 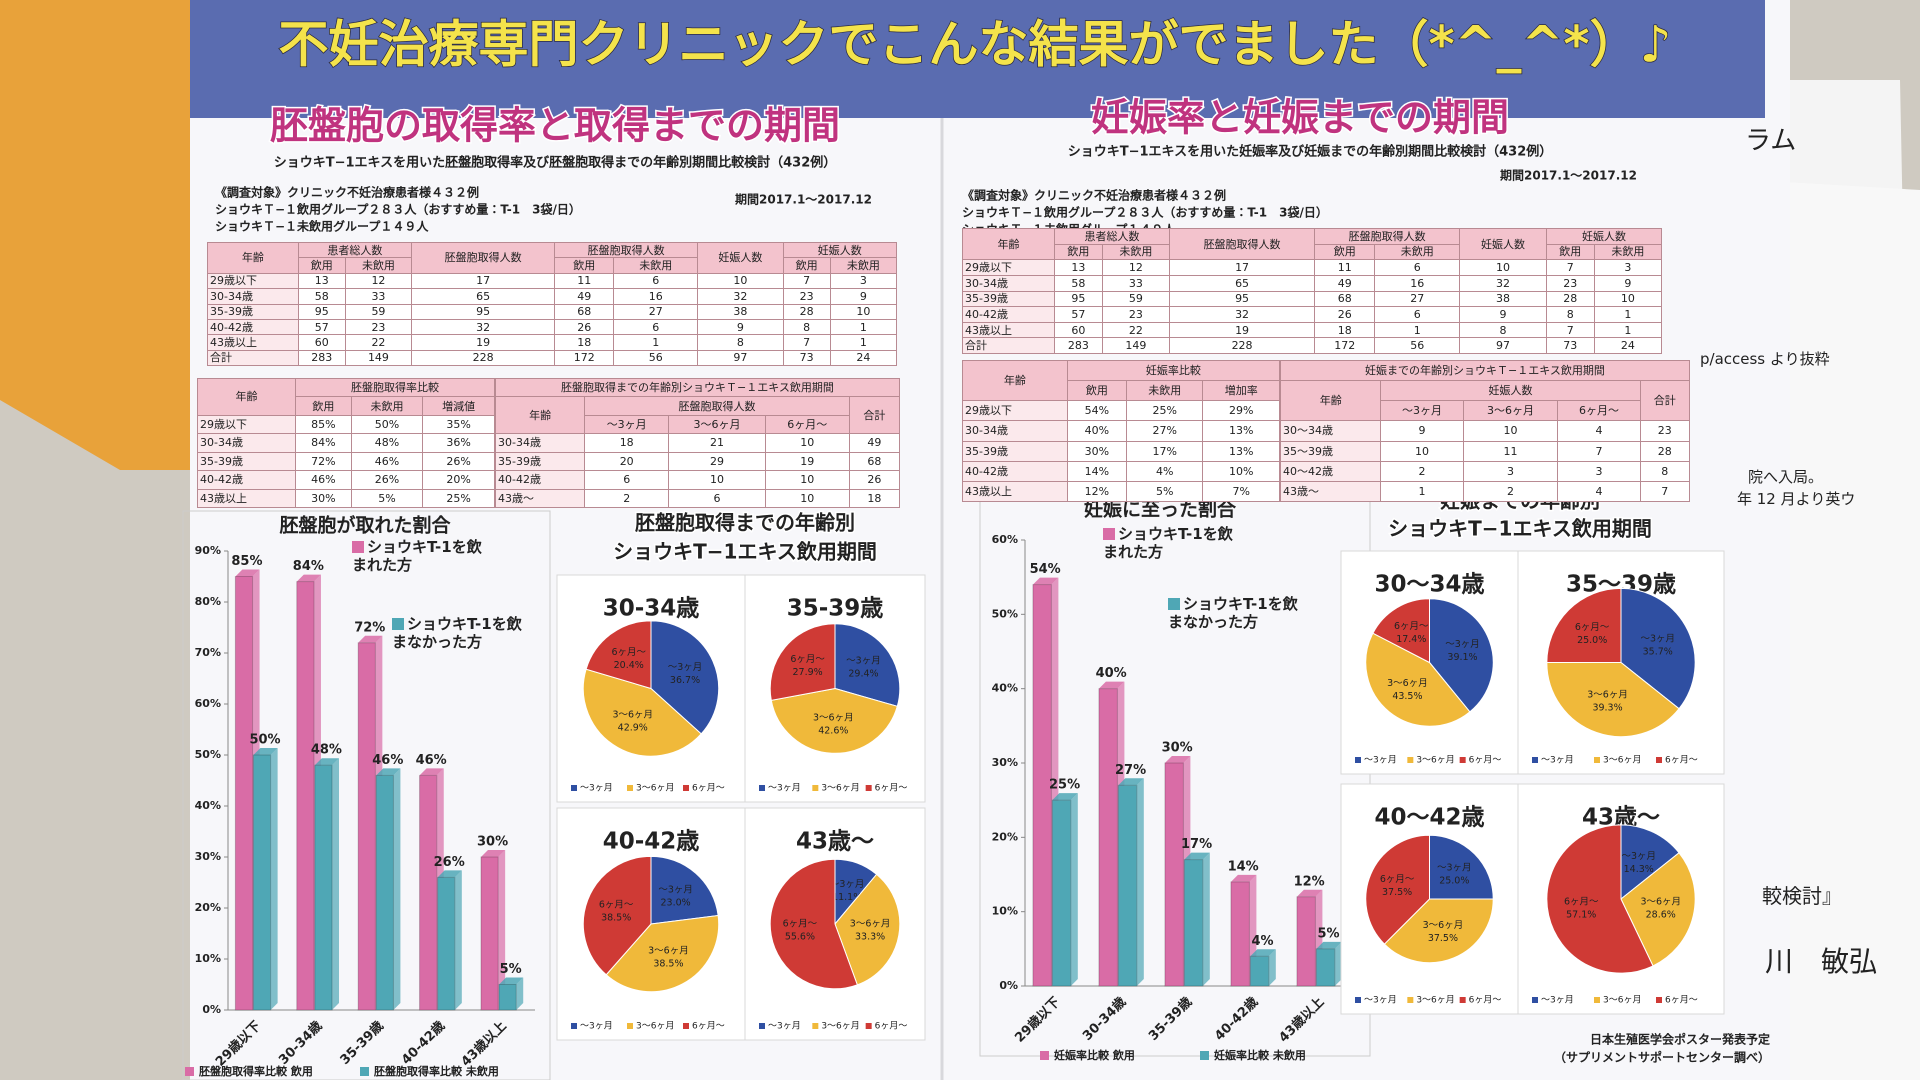 What do you see at coordinates (835, 842) in the screenshot?
I see `pie-title: 43歳〜` at bounding box center [835, 842].